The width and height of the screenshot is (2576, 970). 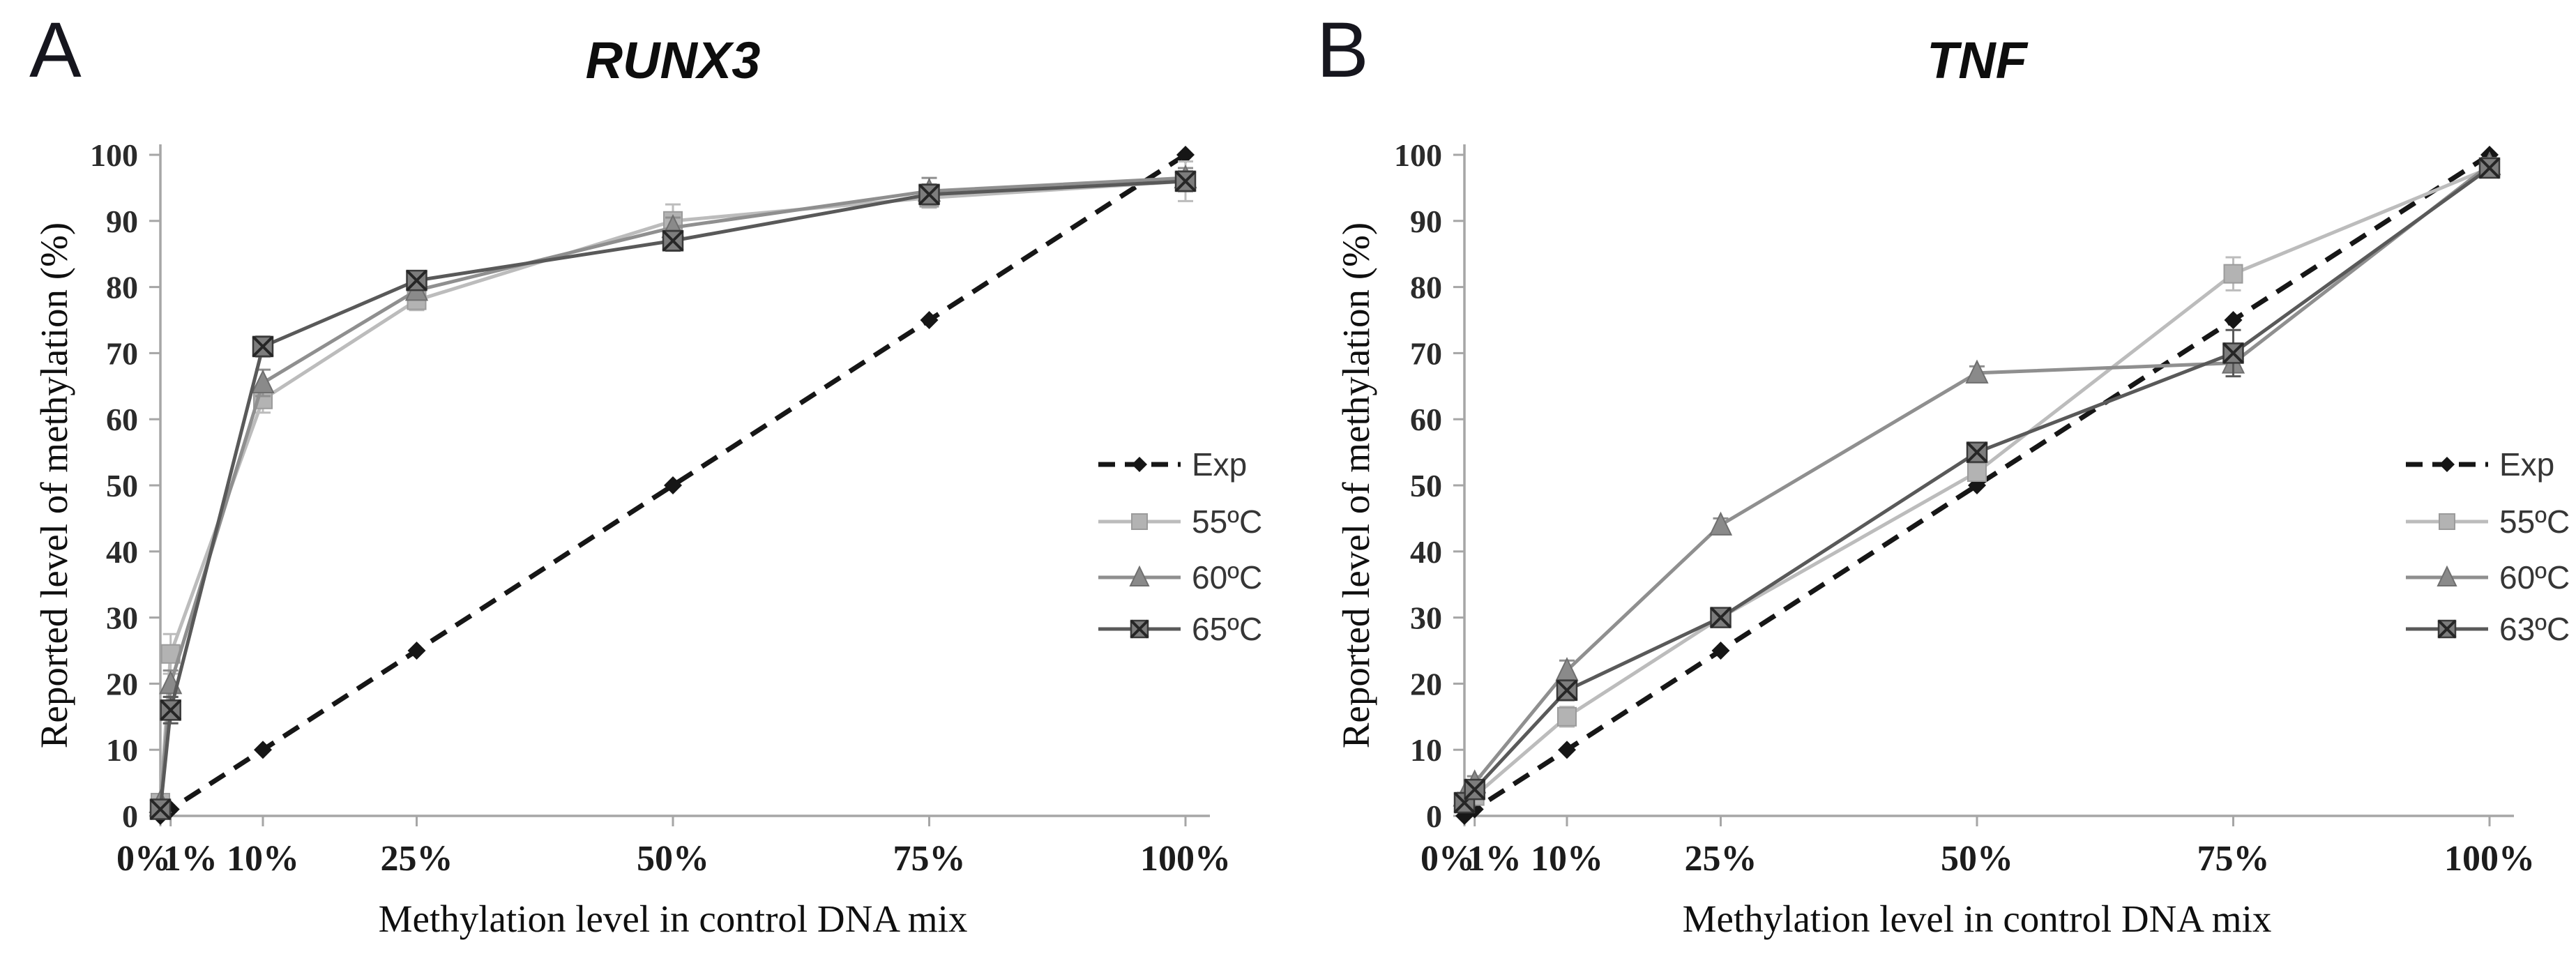 What do you see at coordinates (2447, 629) in the screenshot?
I see `legend-marker-63c-x2` at bounding box center [2447, 629].